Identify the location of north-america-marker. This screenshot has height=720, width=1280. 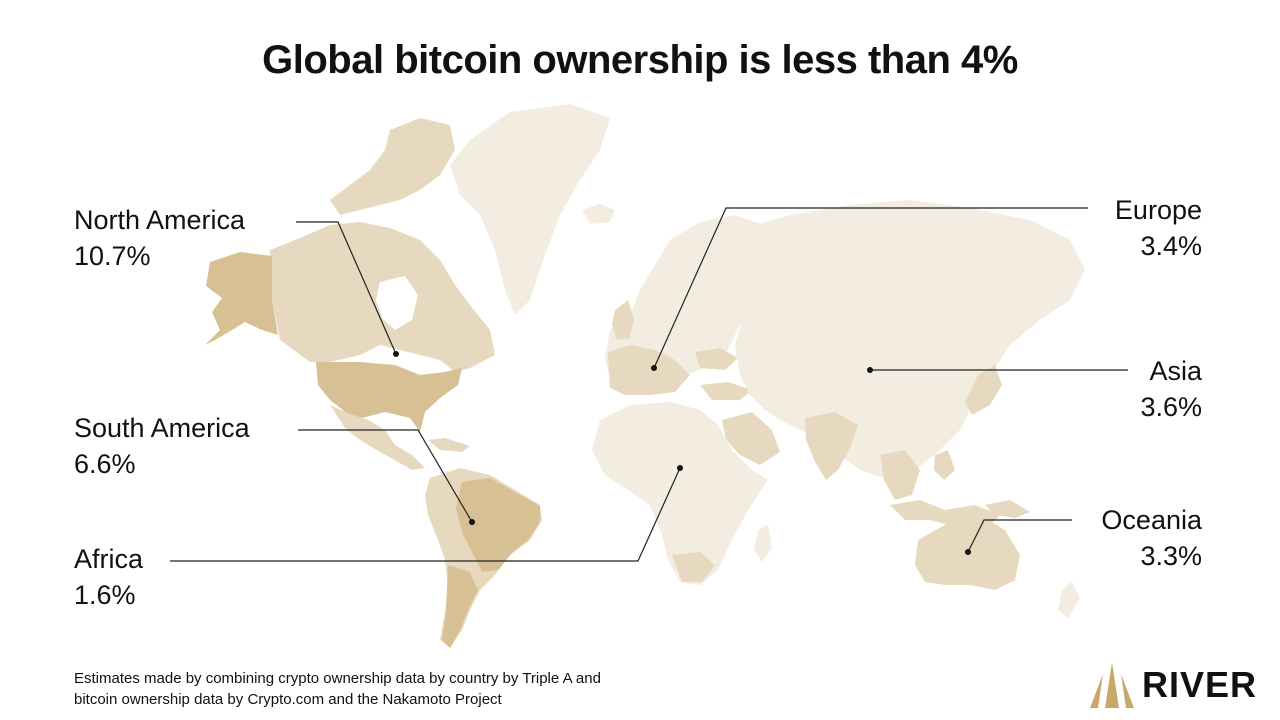
(396, 354).